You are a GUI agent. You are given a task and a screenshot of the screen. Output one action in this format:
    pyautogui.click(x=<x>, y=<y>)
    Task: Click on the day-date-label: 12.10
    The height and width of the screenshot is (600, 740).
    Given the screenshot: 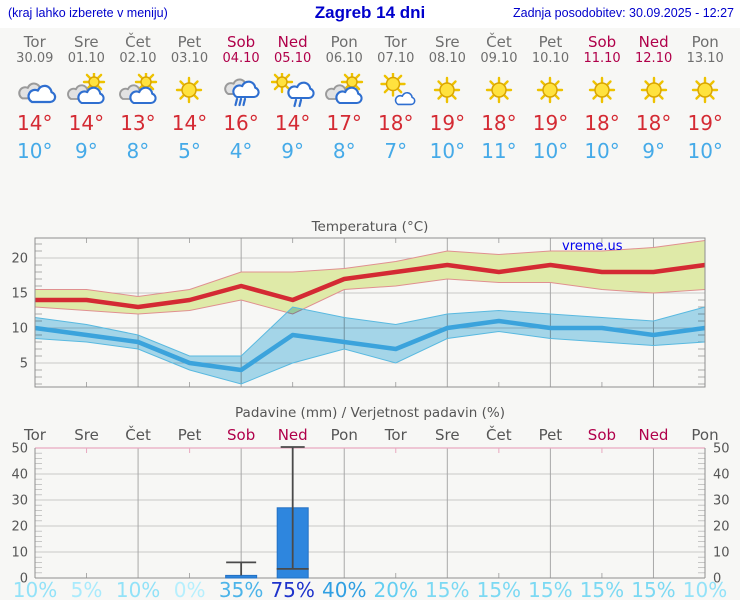 What is the action you would take?
    pyautogui.click(x=654, y=58)
    